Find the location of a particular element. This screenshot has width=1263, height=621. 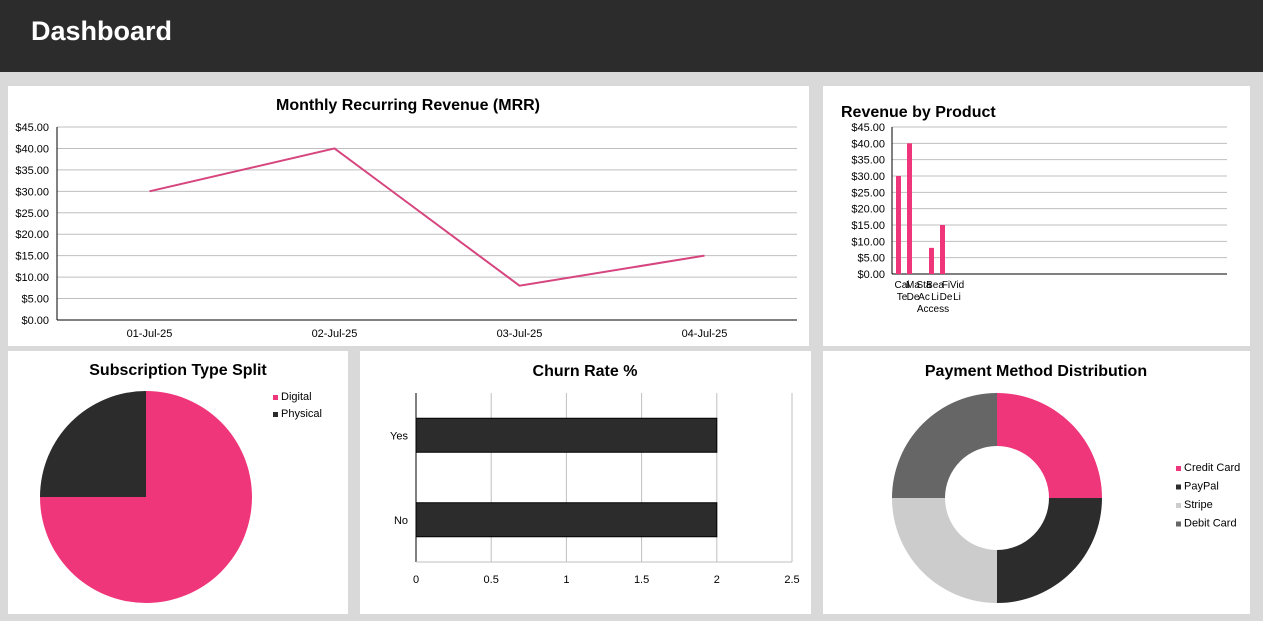

product-y-tick-label: $40.00 is located at coordinates (868, 144).